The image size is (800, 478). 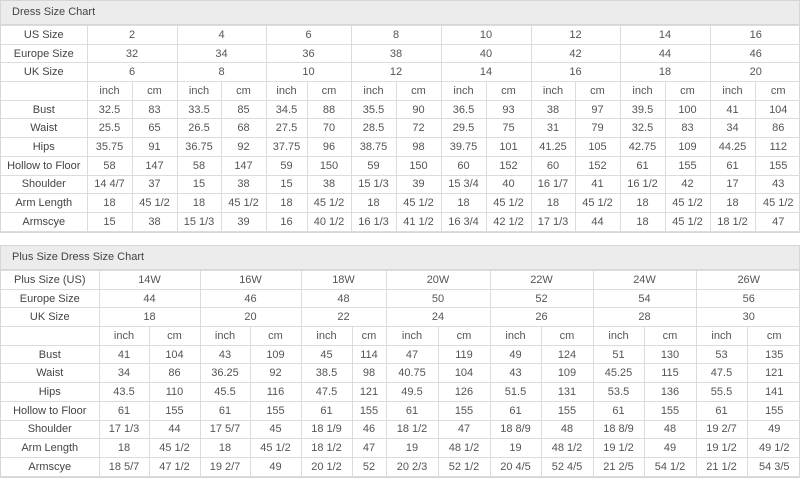 What do you see at coordinates (50, 448) in the screenshot?
I see `row-label: Arm Length` at bounding box center [50, 448].